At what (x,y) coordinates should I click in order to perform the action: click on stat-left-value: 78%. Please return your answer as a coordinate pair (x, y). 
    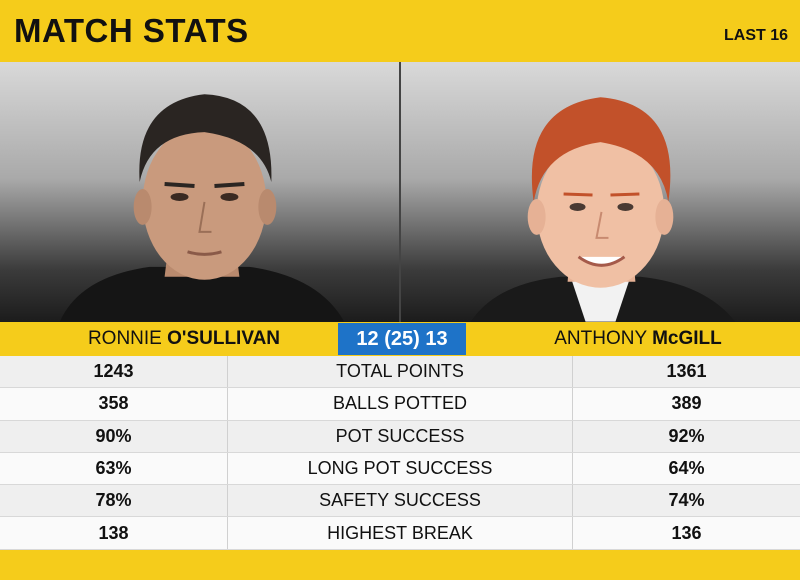
    Looking at the image, I should click on (114, 501).